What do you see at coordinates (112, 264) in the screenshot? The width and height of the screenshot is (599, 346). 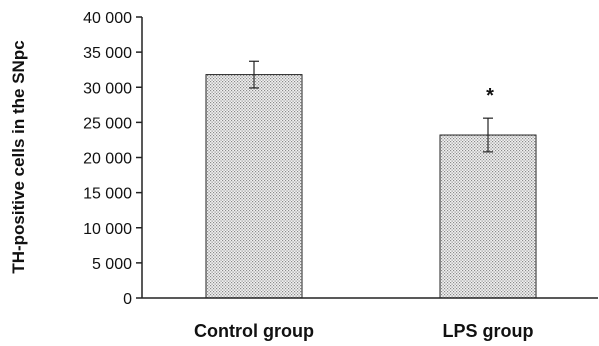 I see `y-tick-label: 5 000` at bounding box center [112, 264].